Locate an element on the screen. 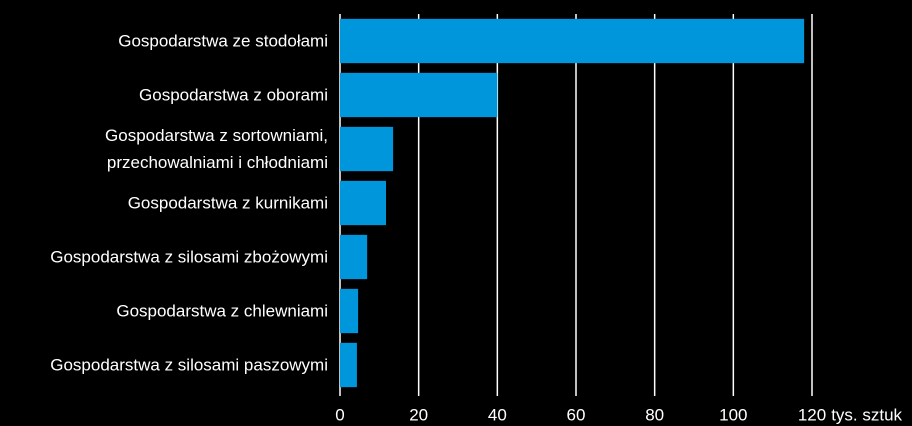  x-tick-label: 60 is located at coordinates (576, 414).